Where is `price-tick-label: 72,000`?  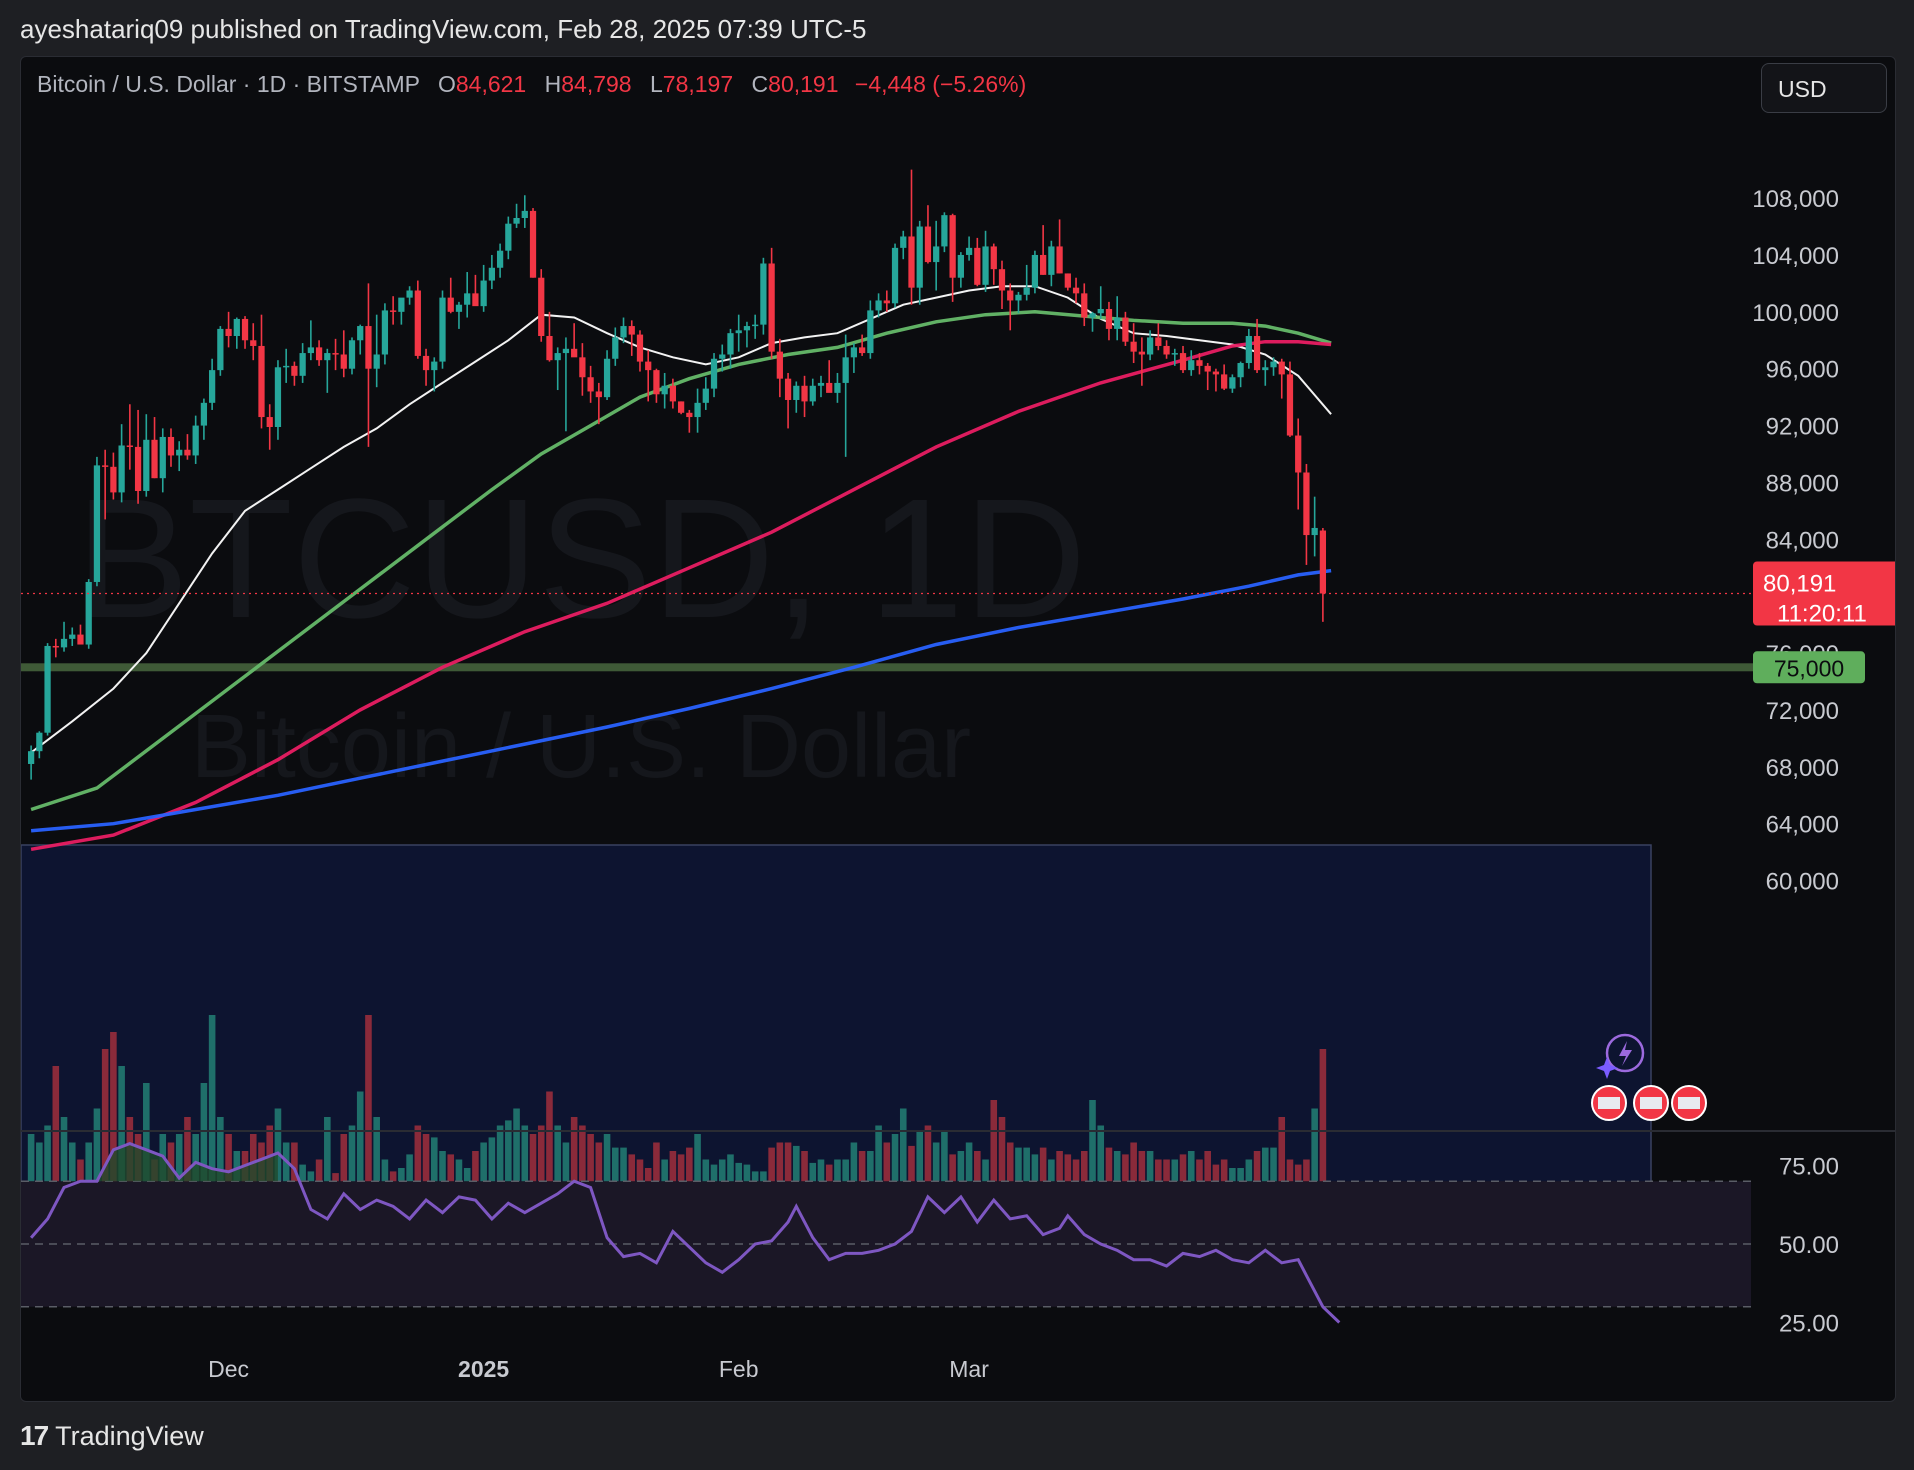 price-tick-label: 72,000 is located at coordinates (1802, 711).